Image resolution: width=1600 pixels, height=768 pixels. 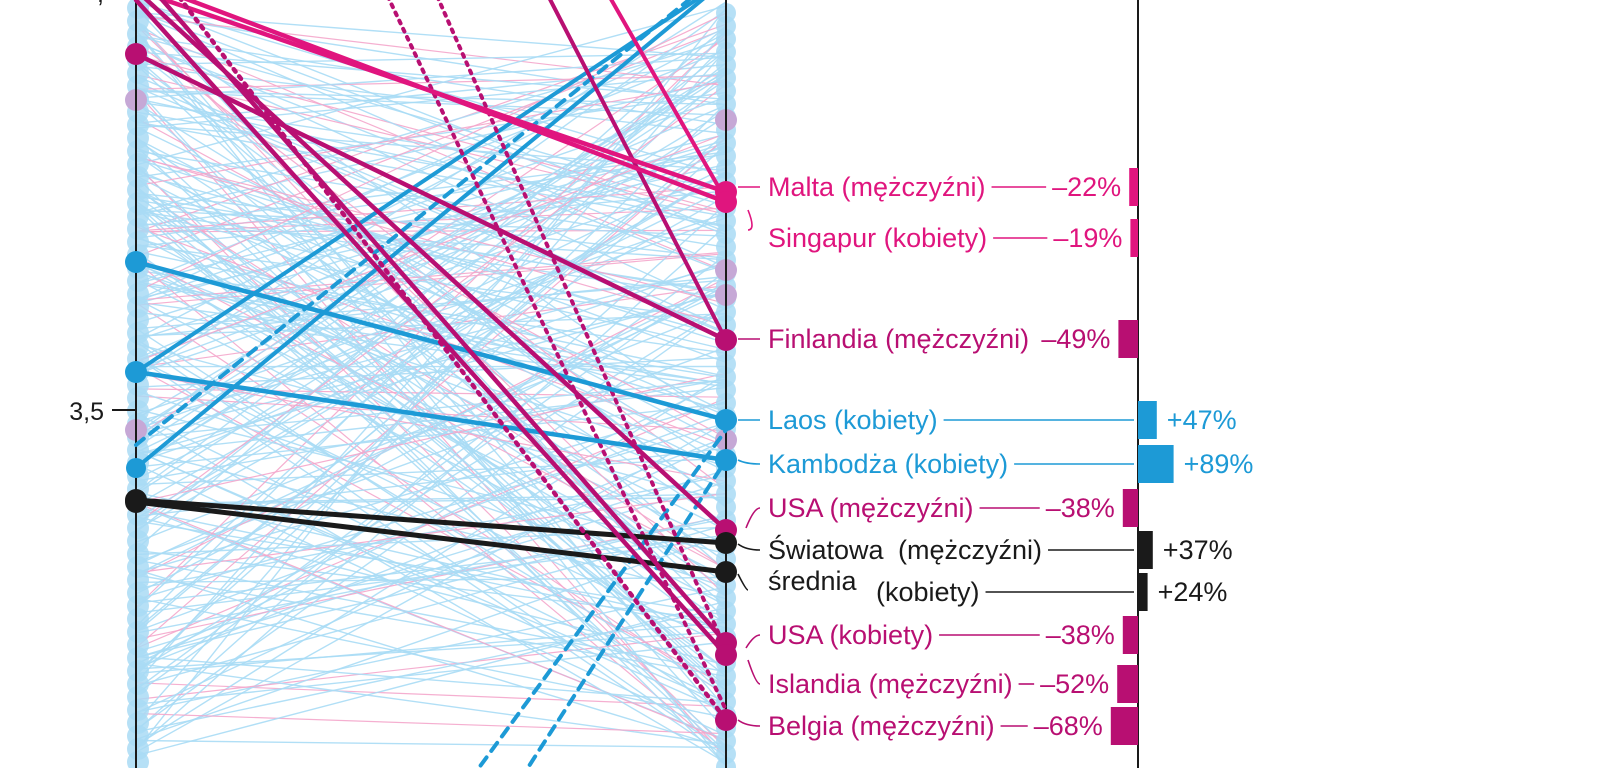 I want to click on background-dot, so click(x=138, y=759).